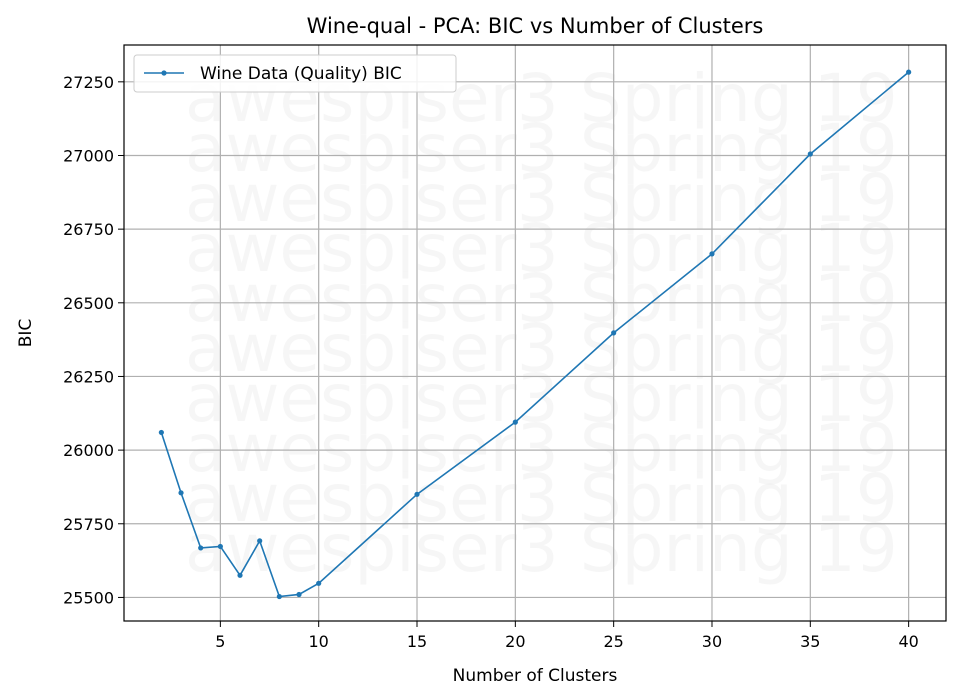 This screenshot has height=700, width=964. What do you see at coordinates (88, 155) in the screenshot?
I see `y-tick-label: 27000` at bounding box center [88, 155].